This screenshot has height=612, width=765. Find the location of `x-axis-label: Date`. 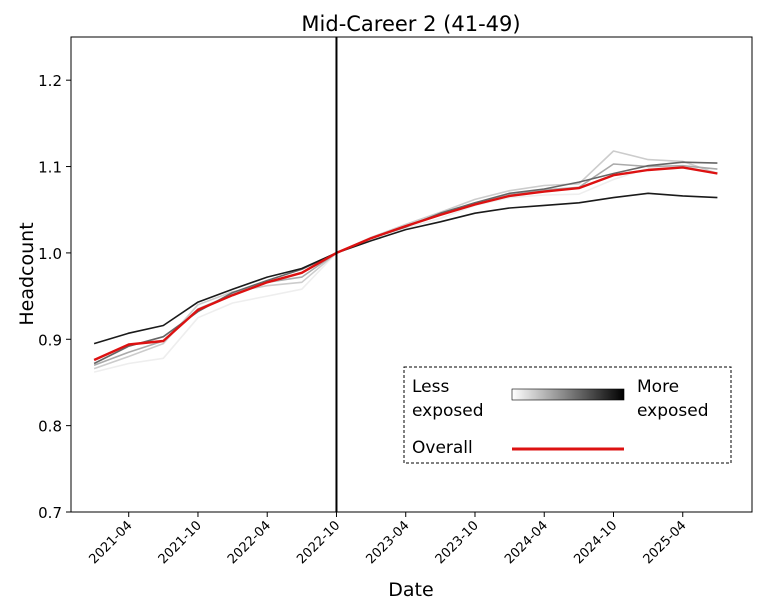

x-axis-label: Date is located at coordinates (410, 590).